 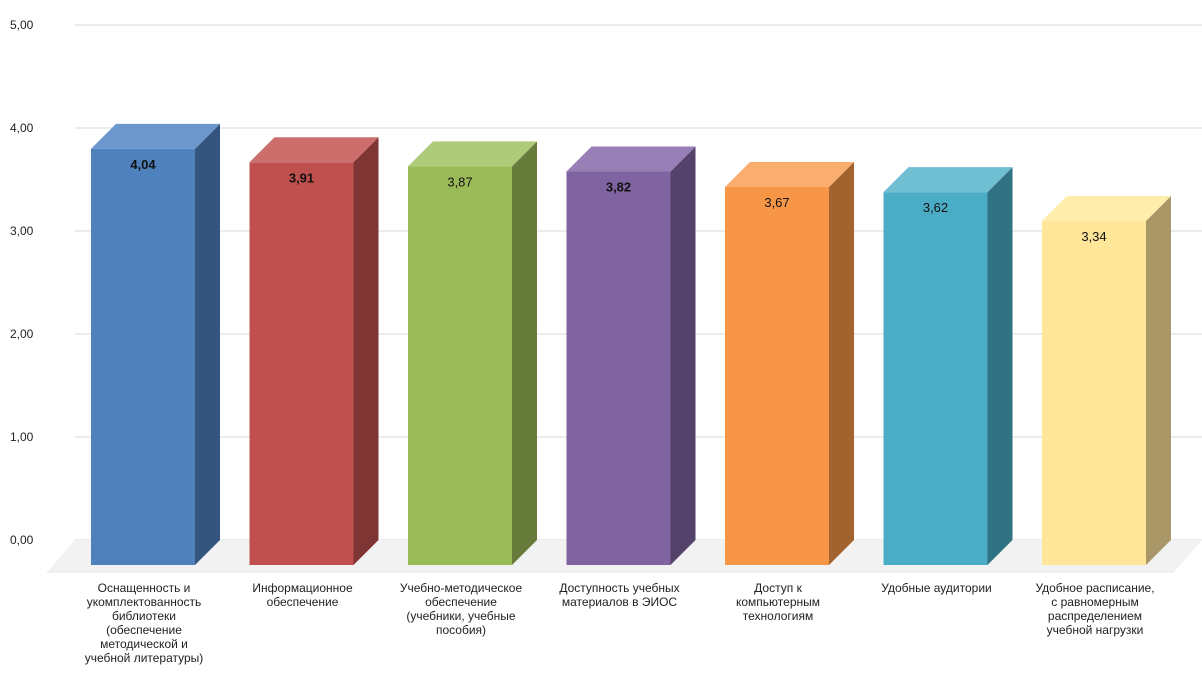 I want to click on category-label: Информационное обеспечение, so click(x=302, y=595).